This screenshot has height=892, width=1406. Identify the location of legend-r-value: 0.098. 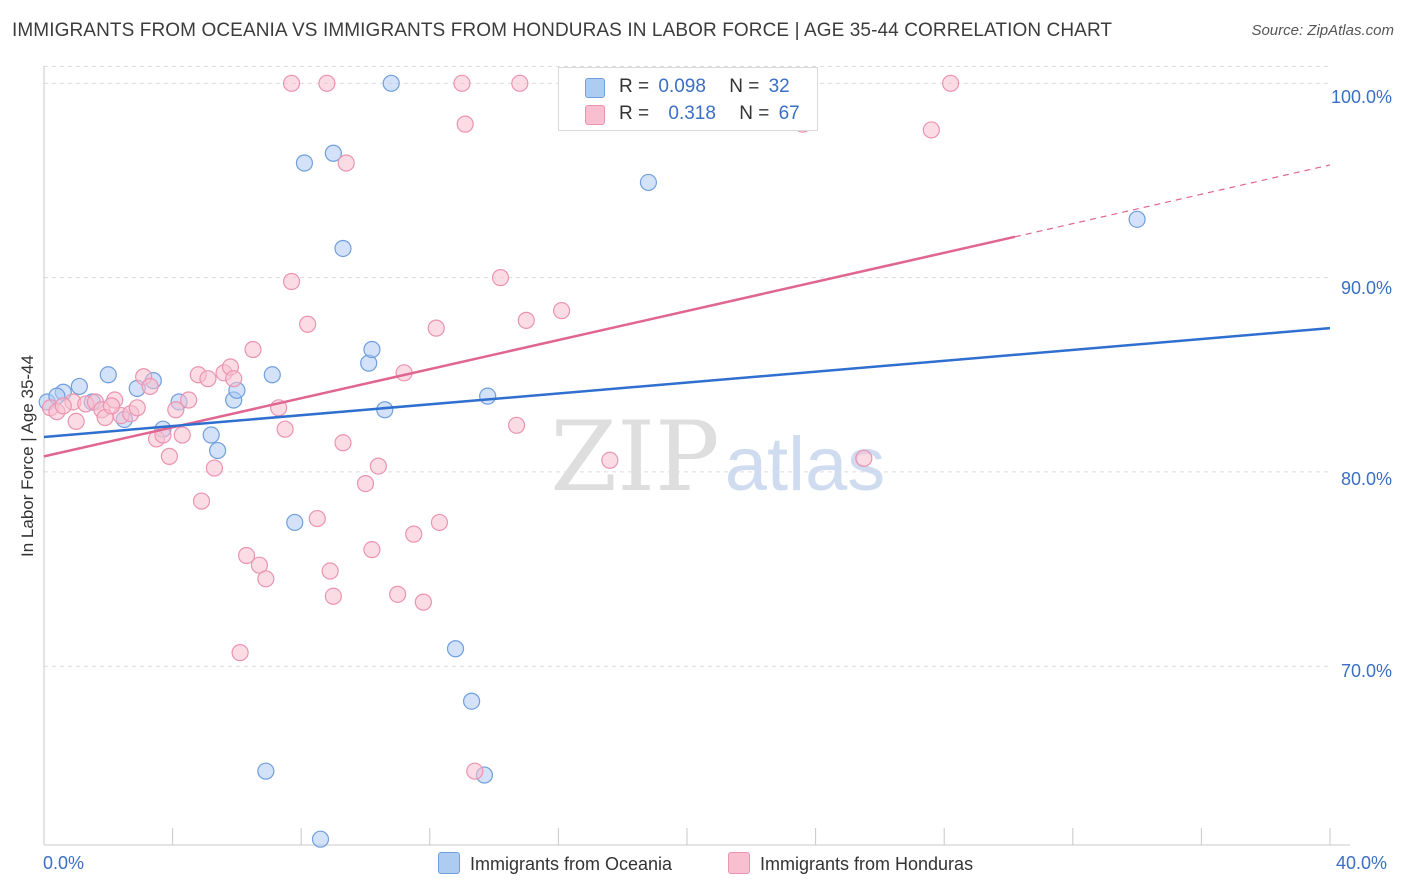
(682, 86).